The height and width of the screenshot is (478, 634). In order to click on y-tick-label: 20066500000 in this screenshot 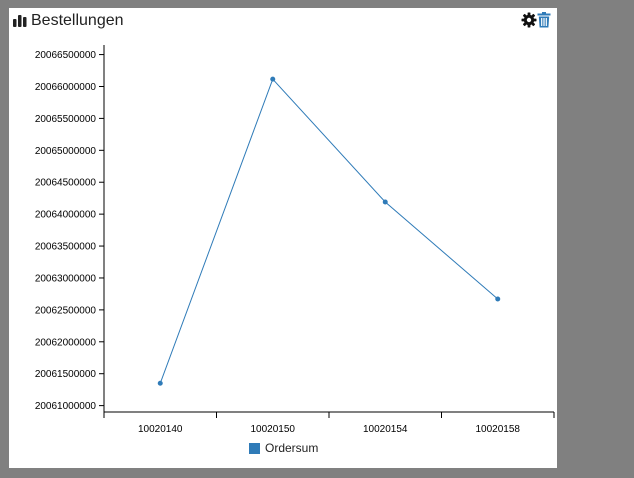, I will do `click(66, 55)`.